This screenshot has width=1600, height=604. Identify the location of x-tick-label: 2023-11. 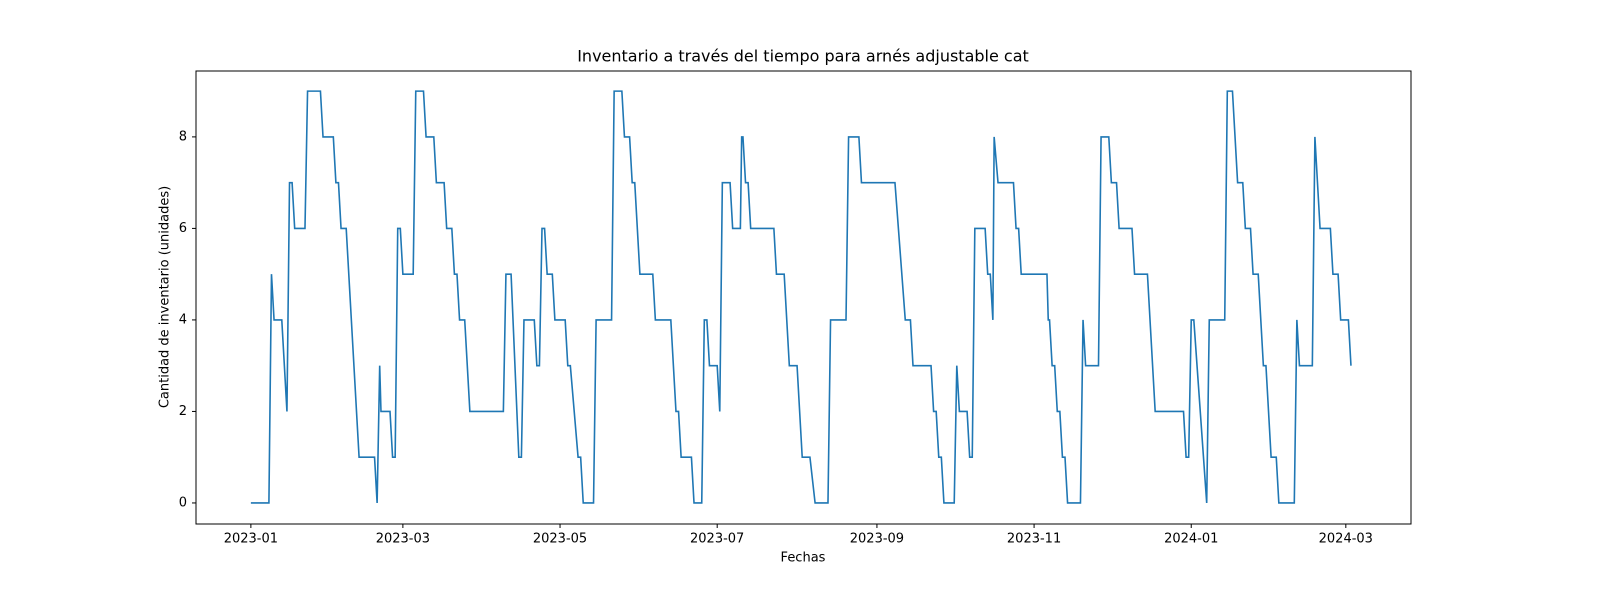
(1034, 539).